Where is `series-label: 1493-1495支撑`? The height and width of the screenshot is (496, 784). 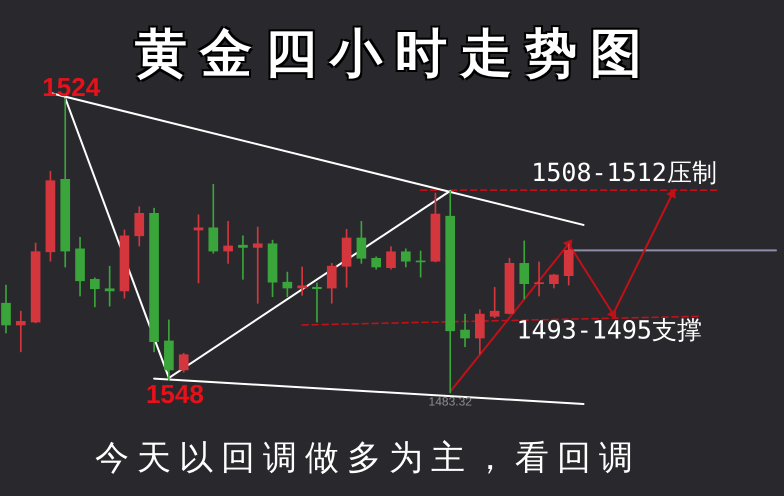
series-label: 1493-1495支撑 is located at coordinates (609, 329).